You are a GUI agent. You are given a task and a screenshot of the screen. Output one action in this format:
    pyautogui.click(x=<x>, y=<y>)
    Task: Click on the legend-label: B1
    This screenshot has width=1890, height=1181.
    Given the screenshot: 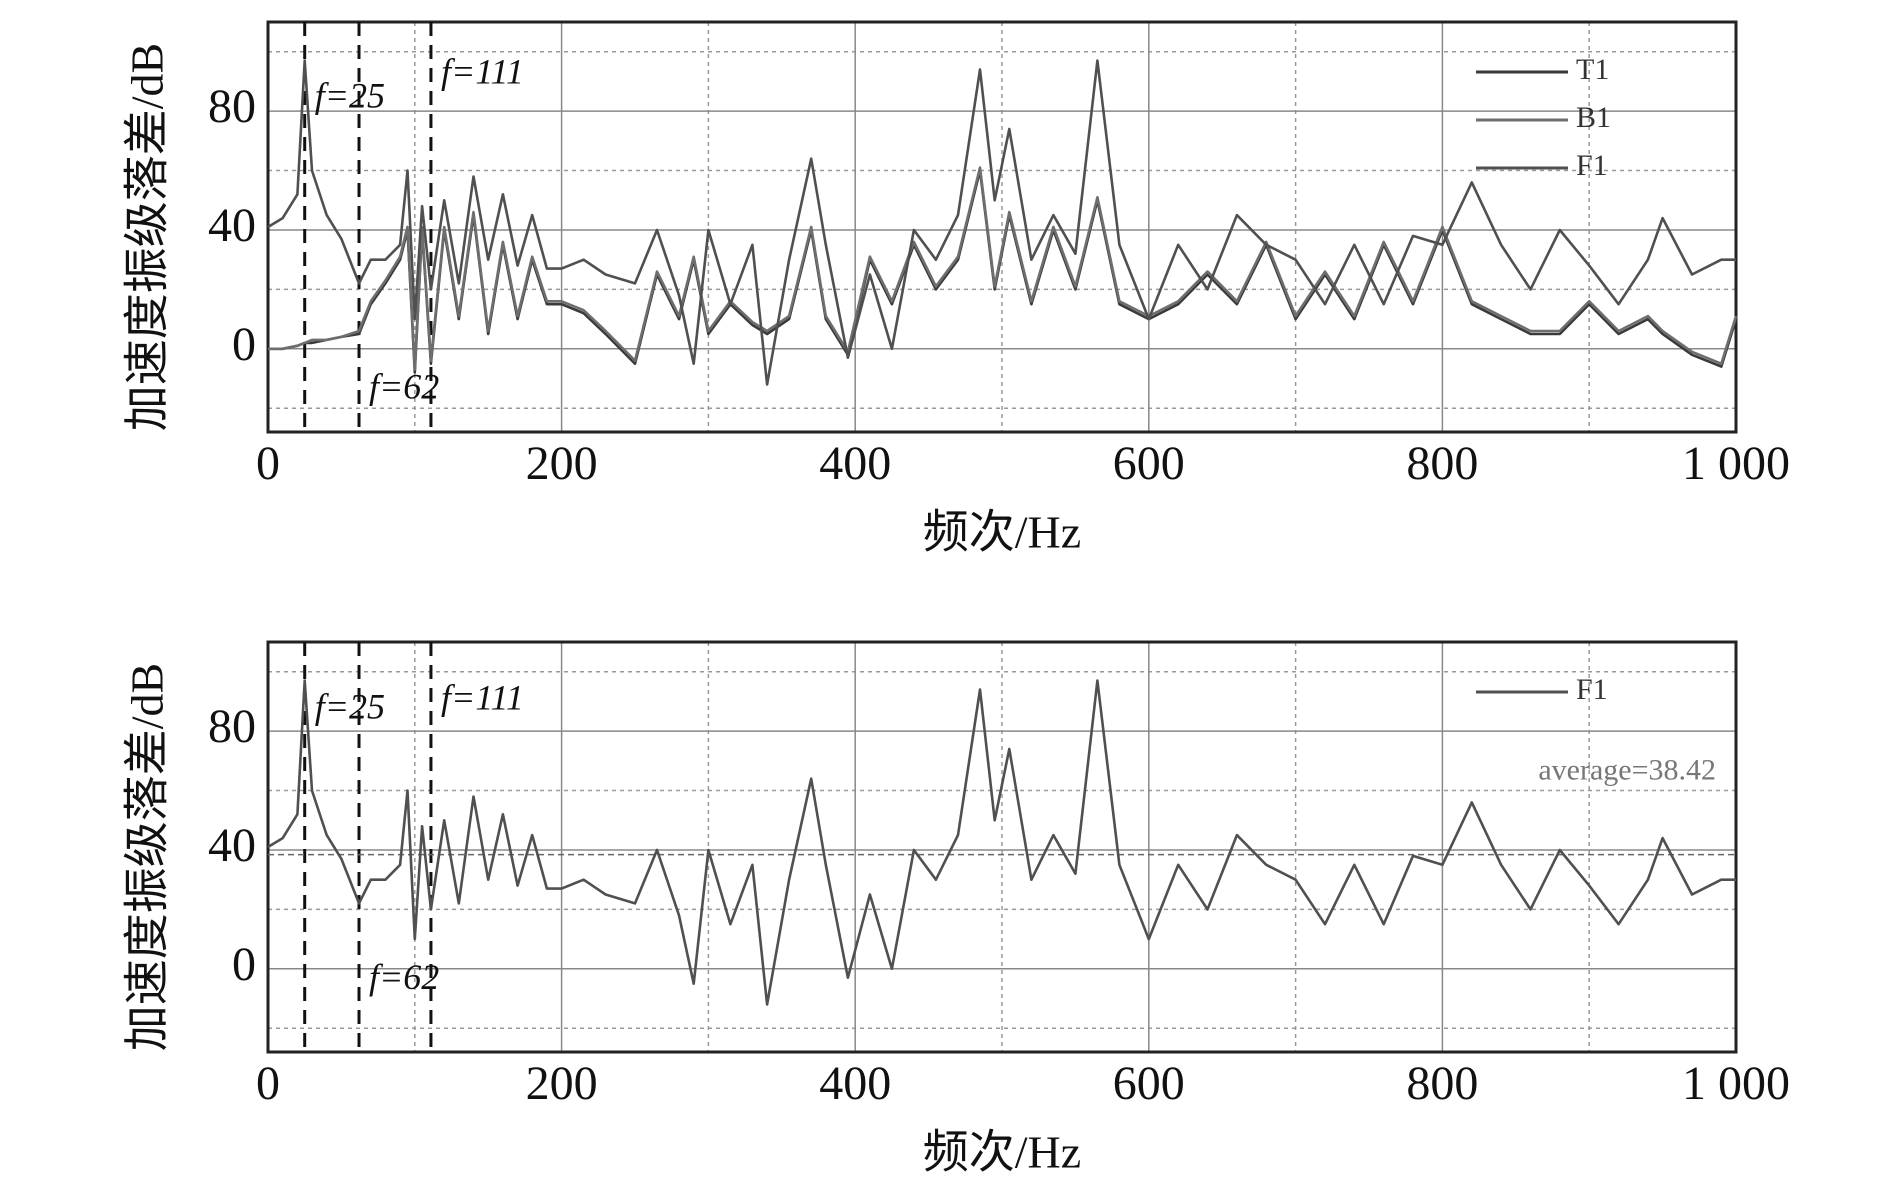 What is the action you would take?
    pyautogui.click(x=1593, y=117)
    